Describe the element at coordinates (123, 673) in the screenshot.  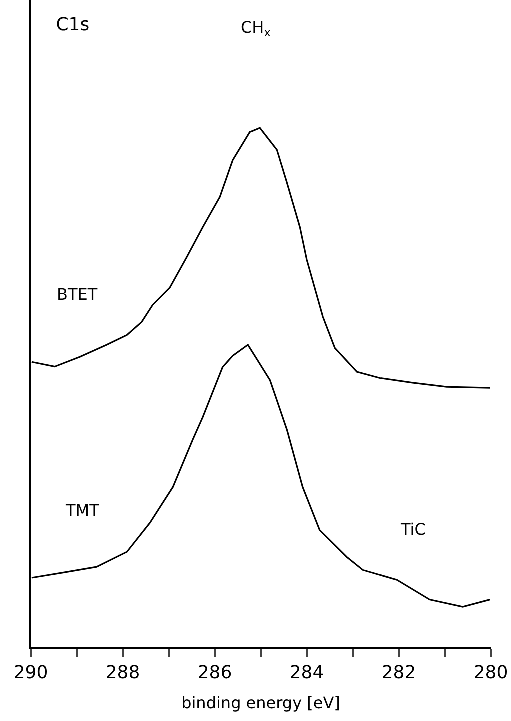
I see `x-tick-label: 288` at that location.